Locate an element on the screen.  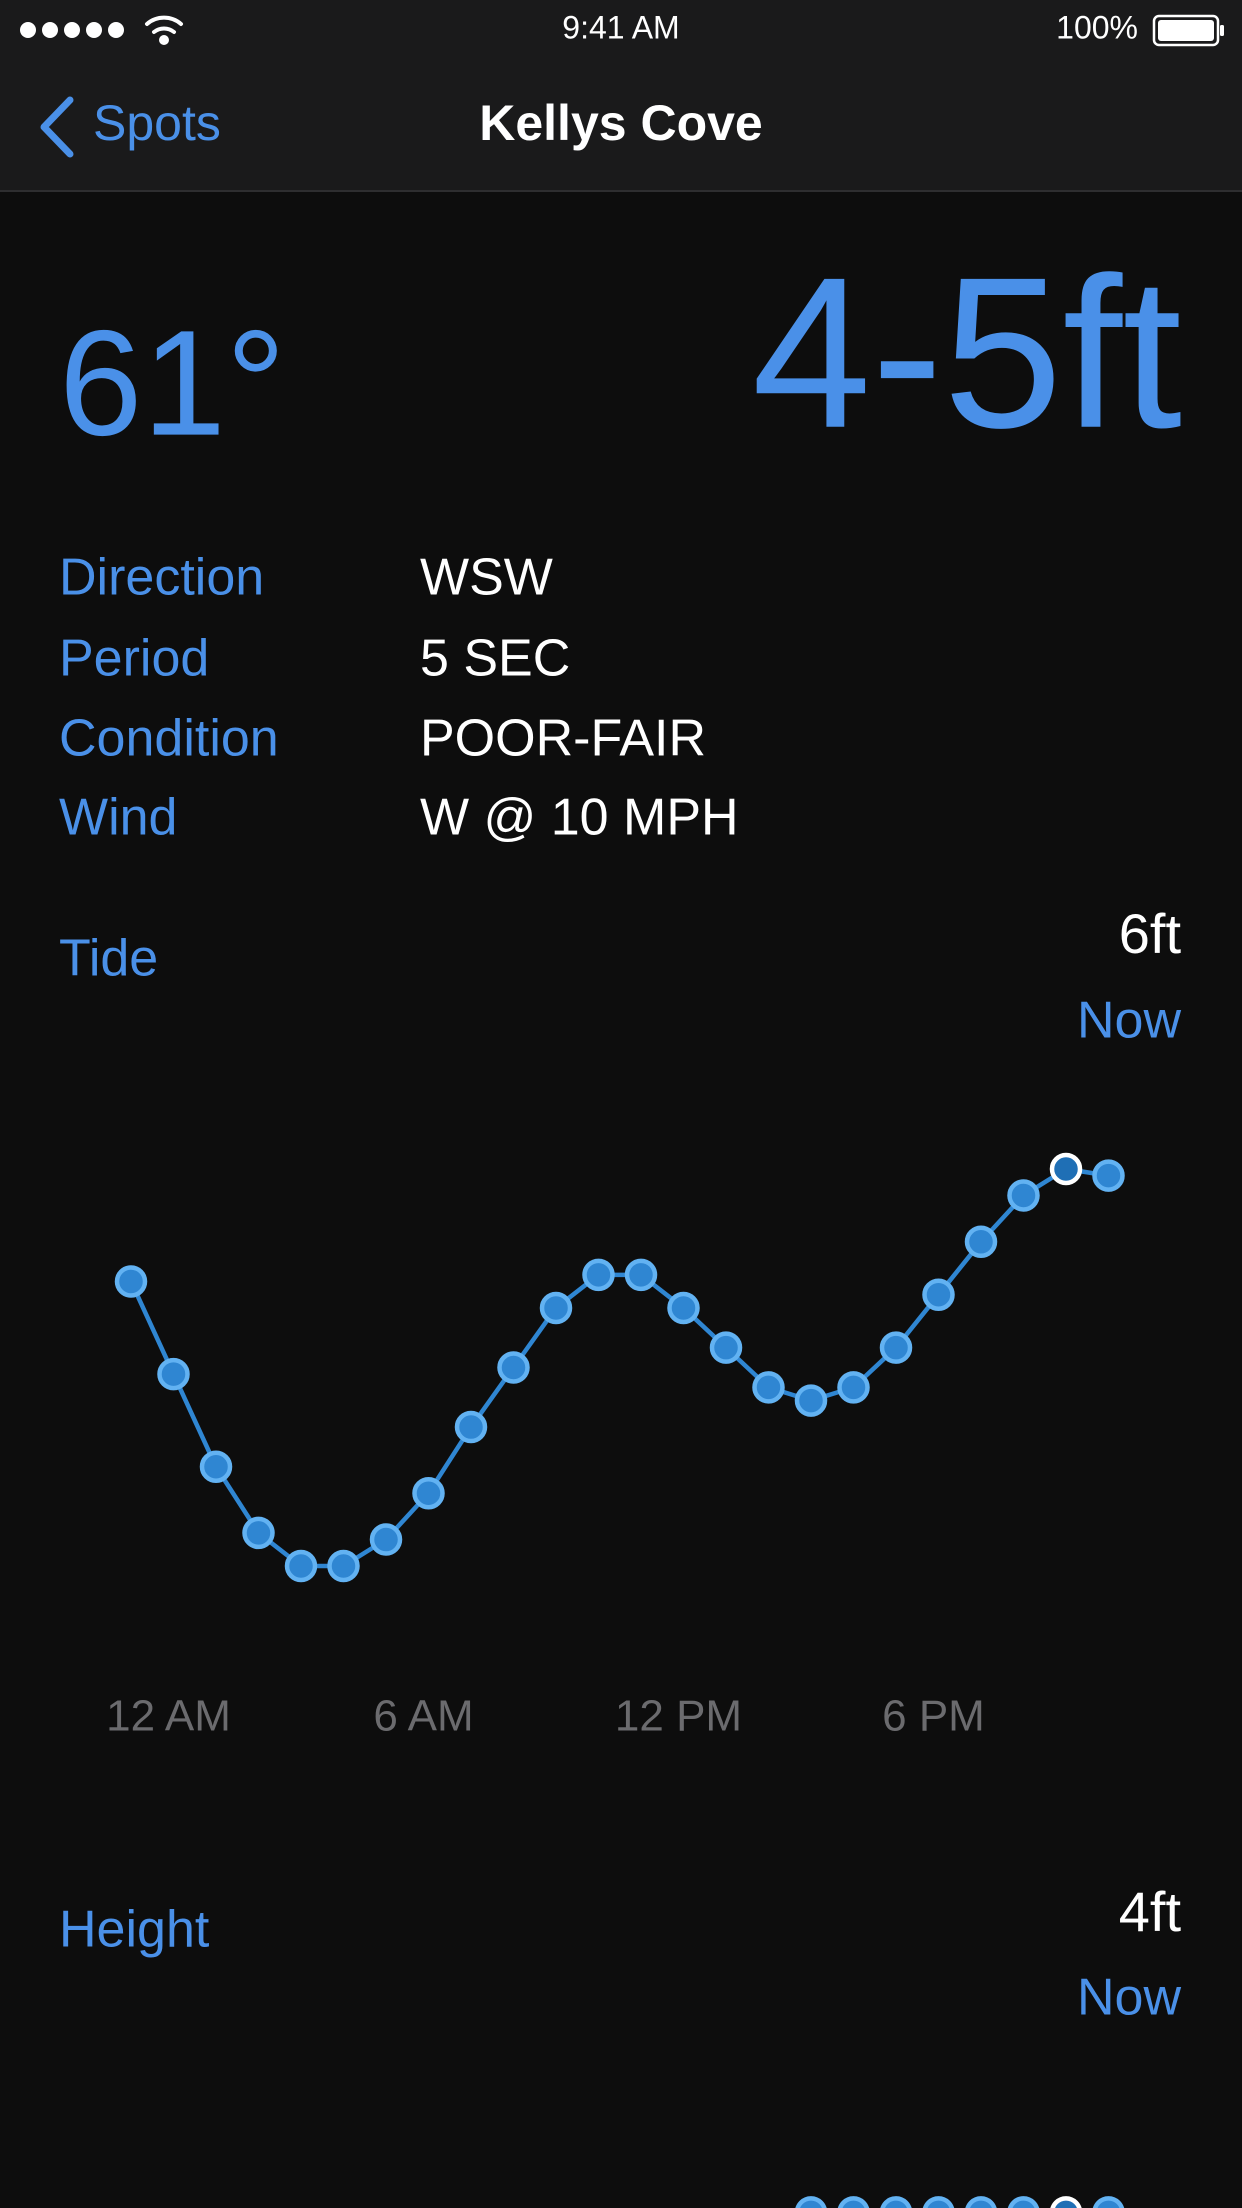
nav-title: Kellys Cove is located at coordinates (620, 123).